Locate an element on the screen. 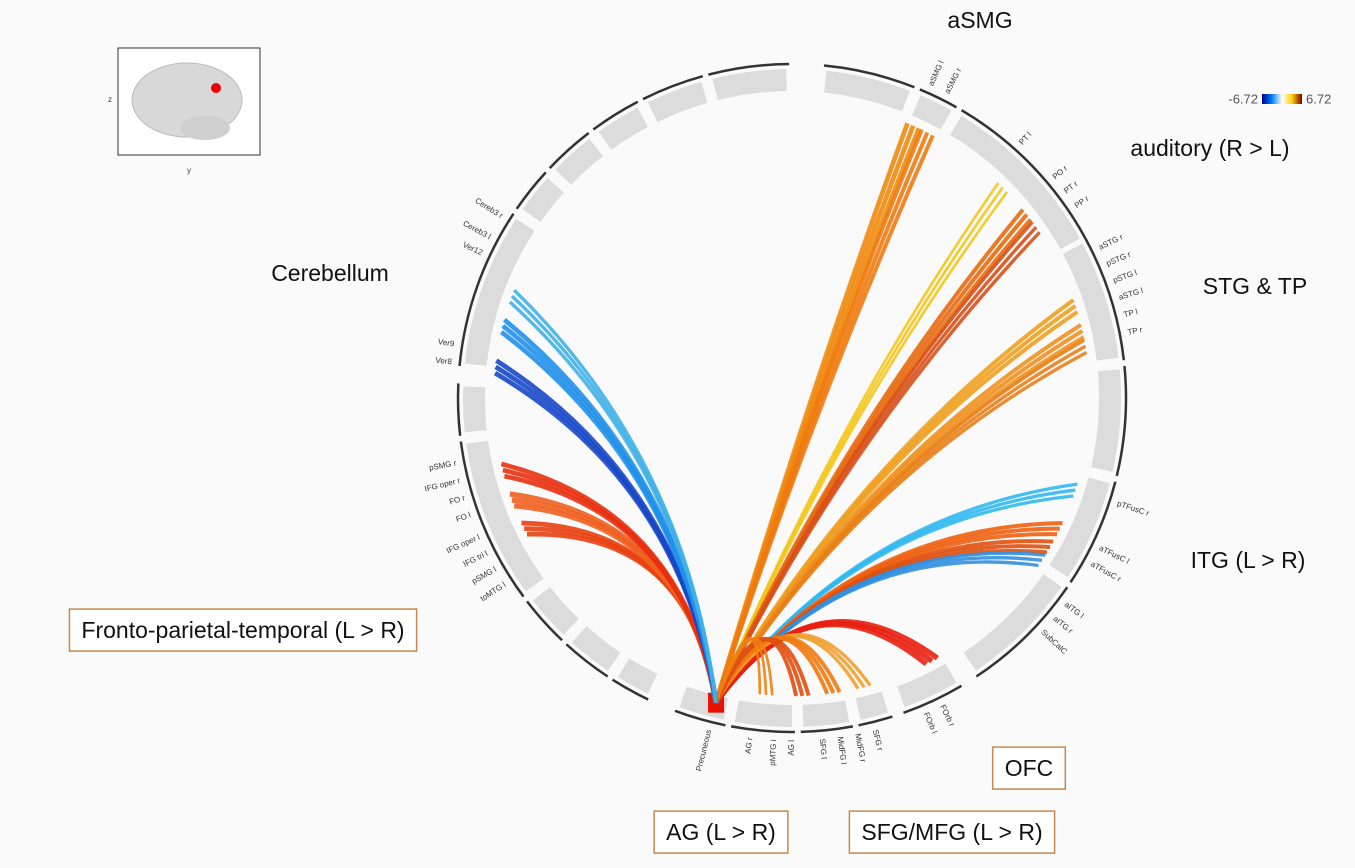  colorbar-min: -6.72 is located at coordinates (1243, 98).